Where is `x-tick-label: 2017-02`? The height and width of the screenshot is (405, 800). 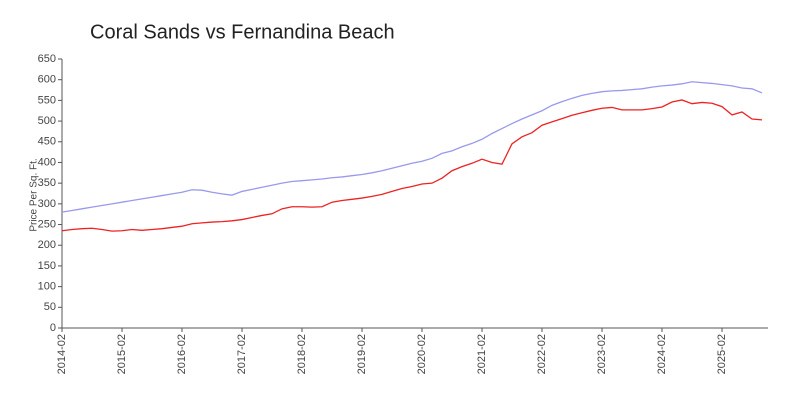
x-tick-label: 2017-02 is located at coordinates (242, 354).